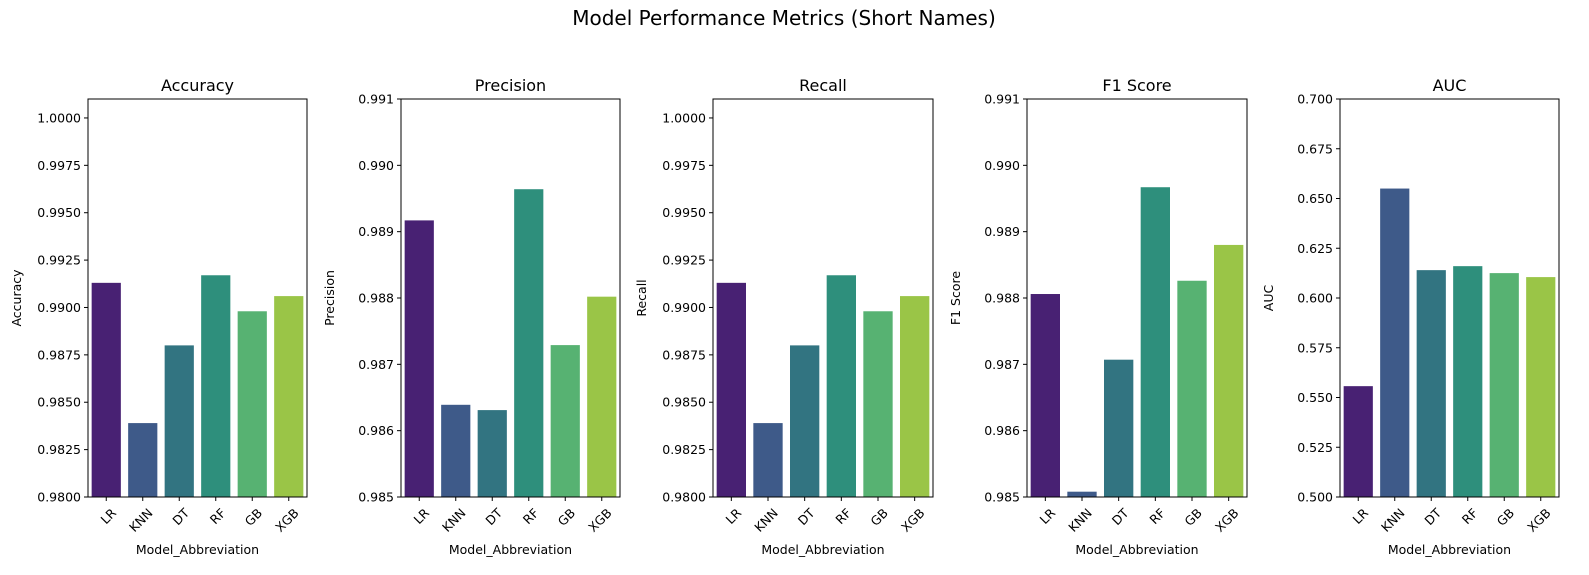 The image size is (1589, 575). I want to click on panel-title: AUC, so click(1450, 85).